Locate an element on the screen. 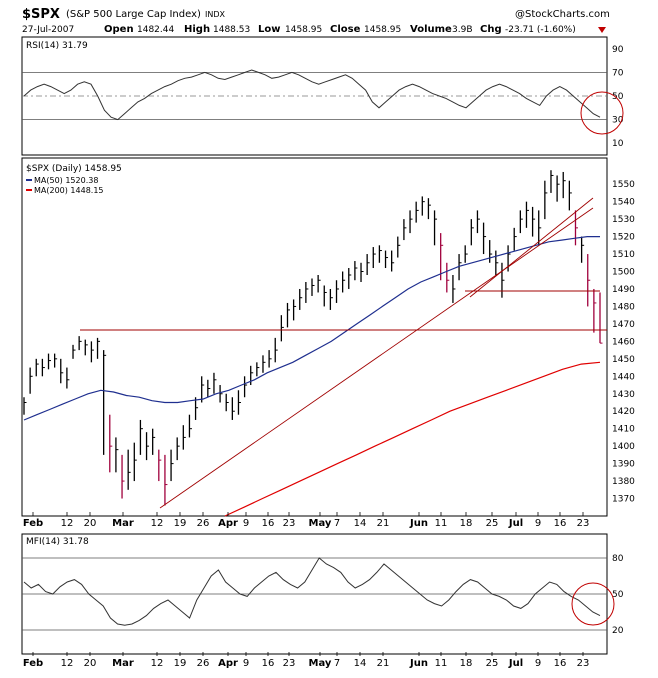 The height and width of the screenshot is (678, 658). price-tick-label: 1510 is located at coordinates (623, 255).